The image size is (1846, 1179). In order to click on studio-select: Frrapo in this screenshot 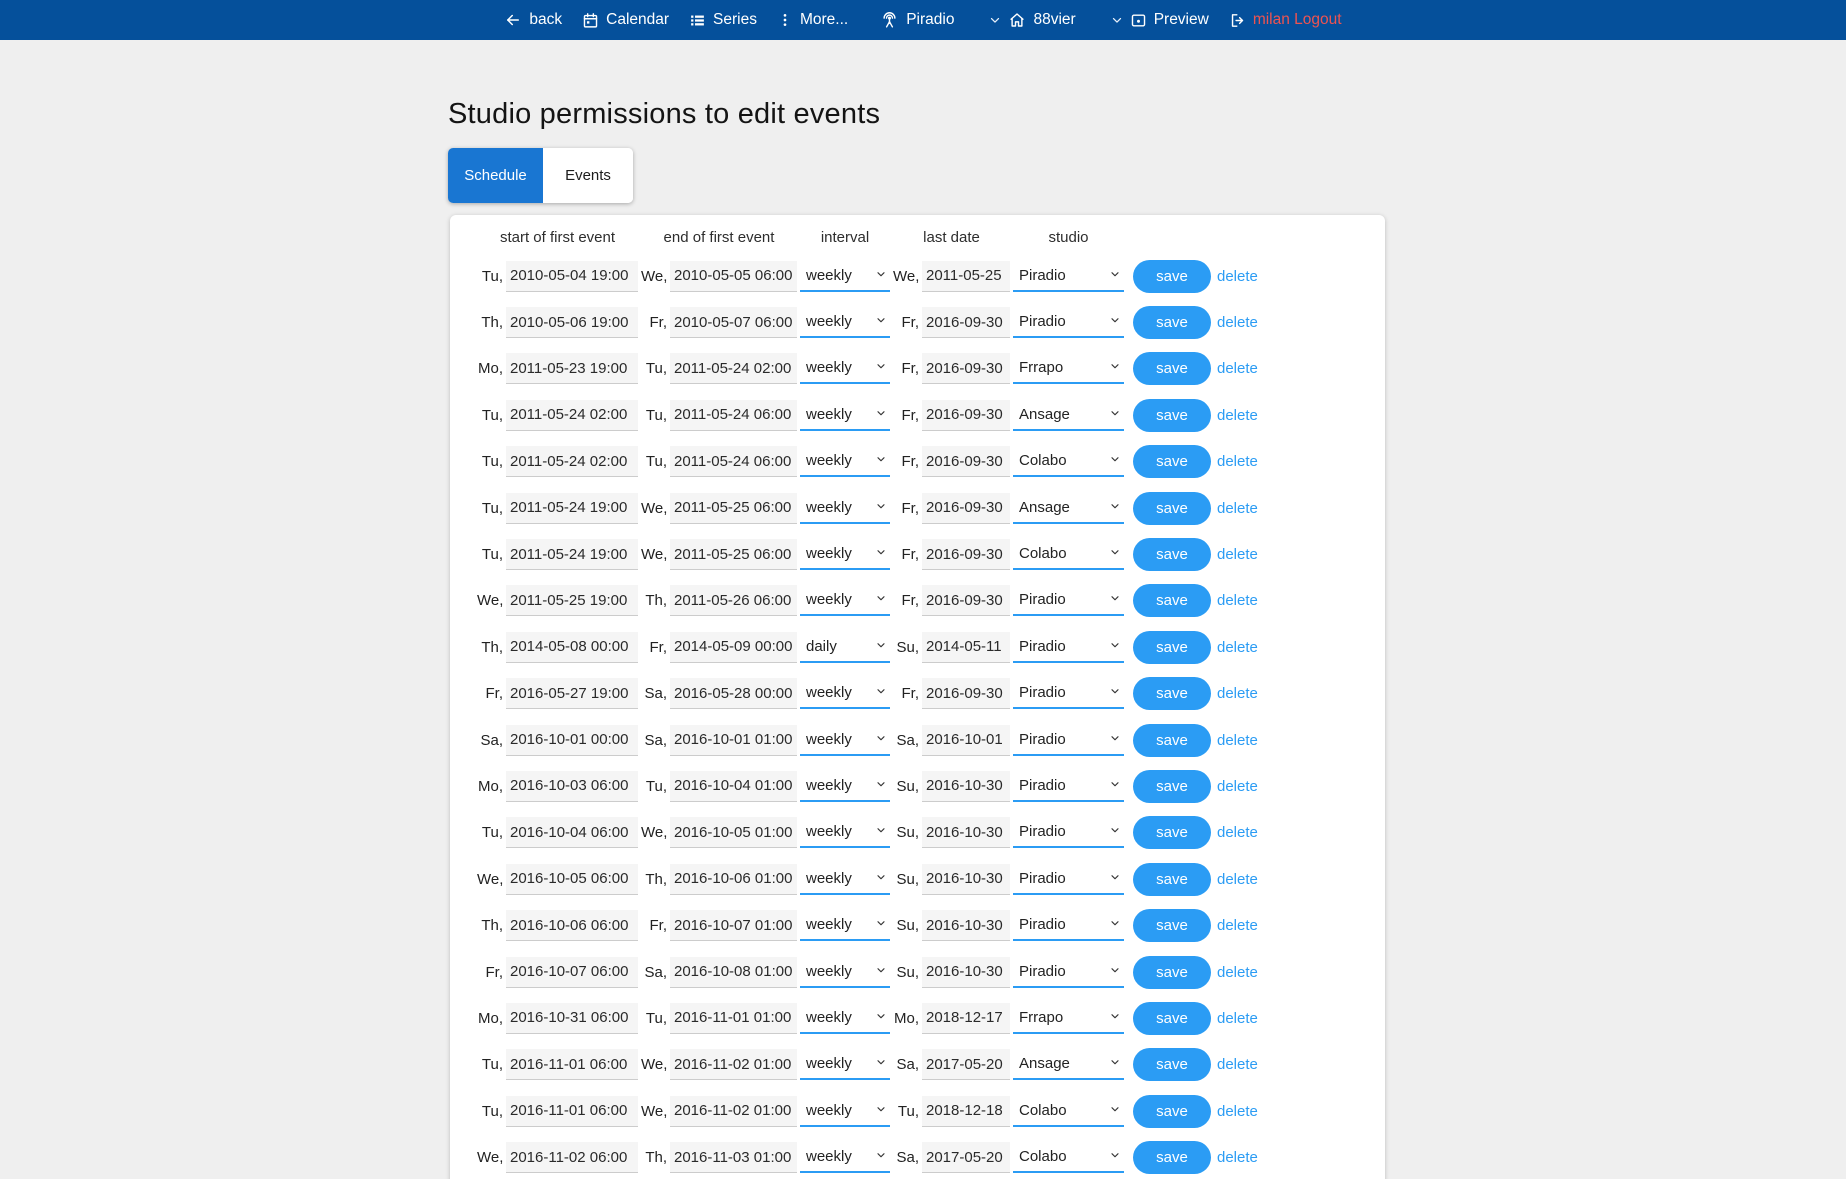, I will do `click(1068, 369)`.